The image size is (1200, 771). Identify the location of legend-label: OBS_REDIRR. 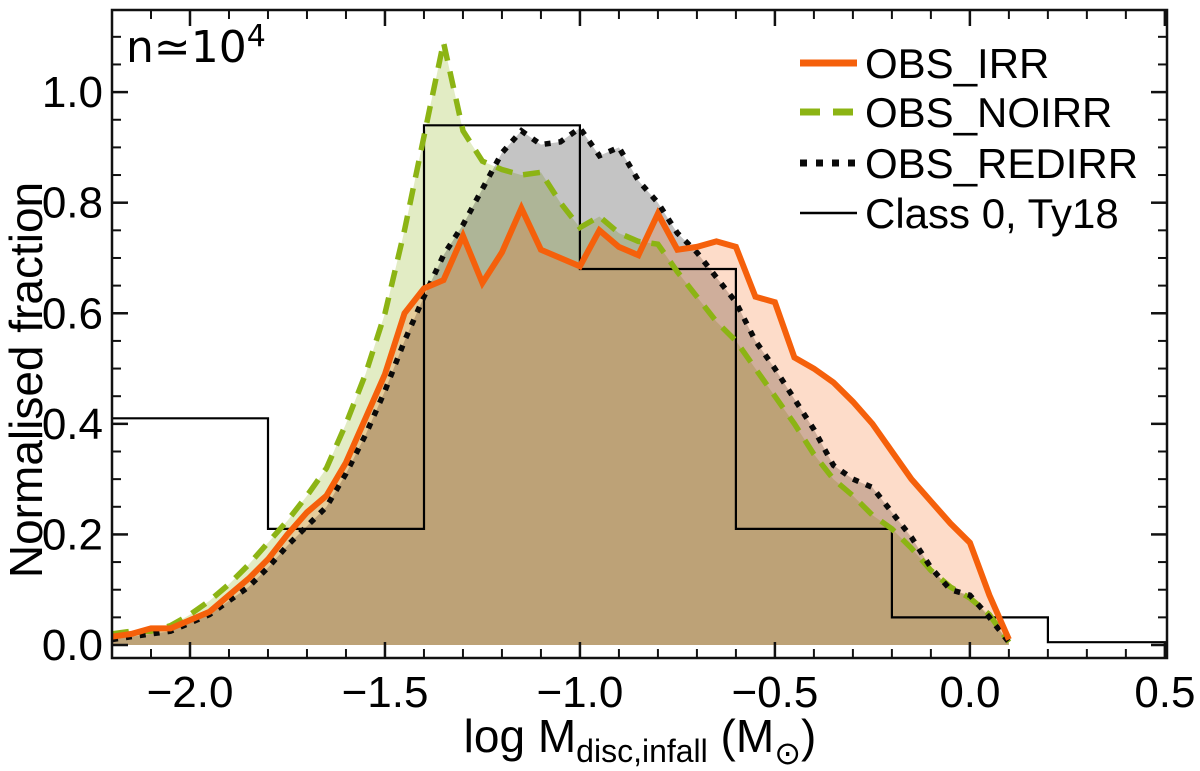
(1001, 163).